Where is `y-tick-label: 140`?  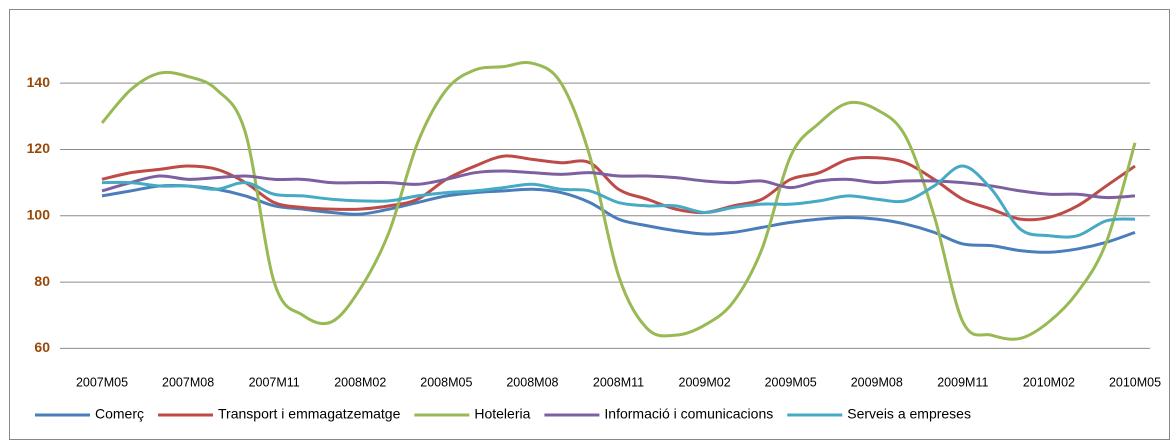 y-tick-label: 140 is located at coordinates (39, 82).